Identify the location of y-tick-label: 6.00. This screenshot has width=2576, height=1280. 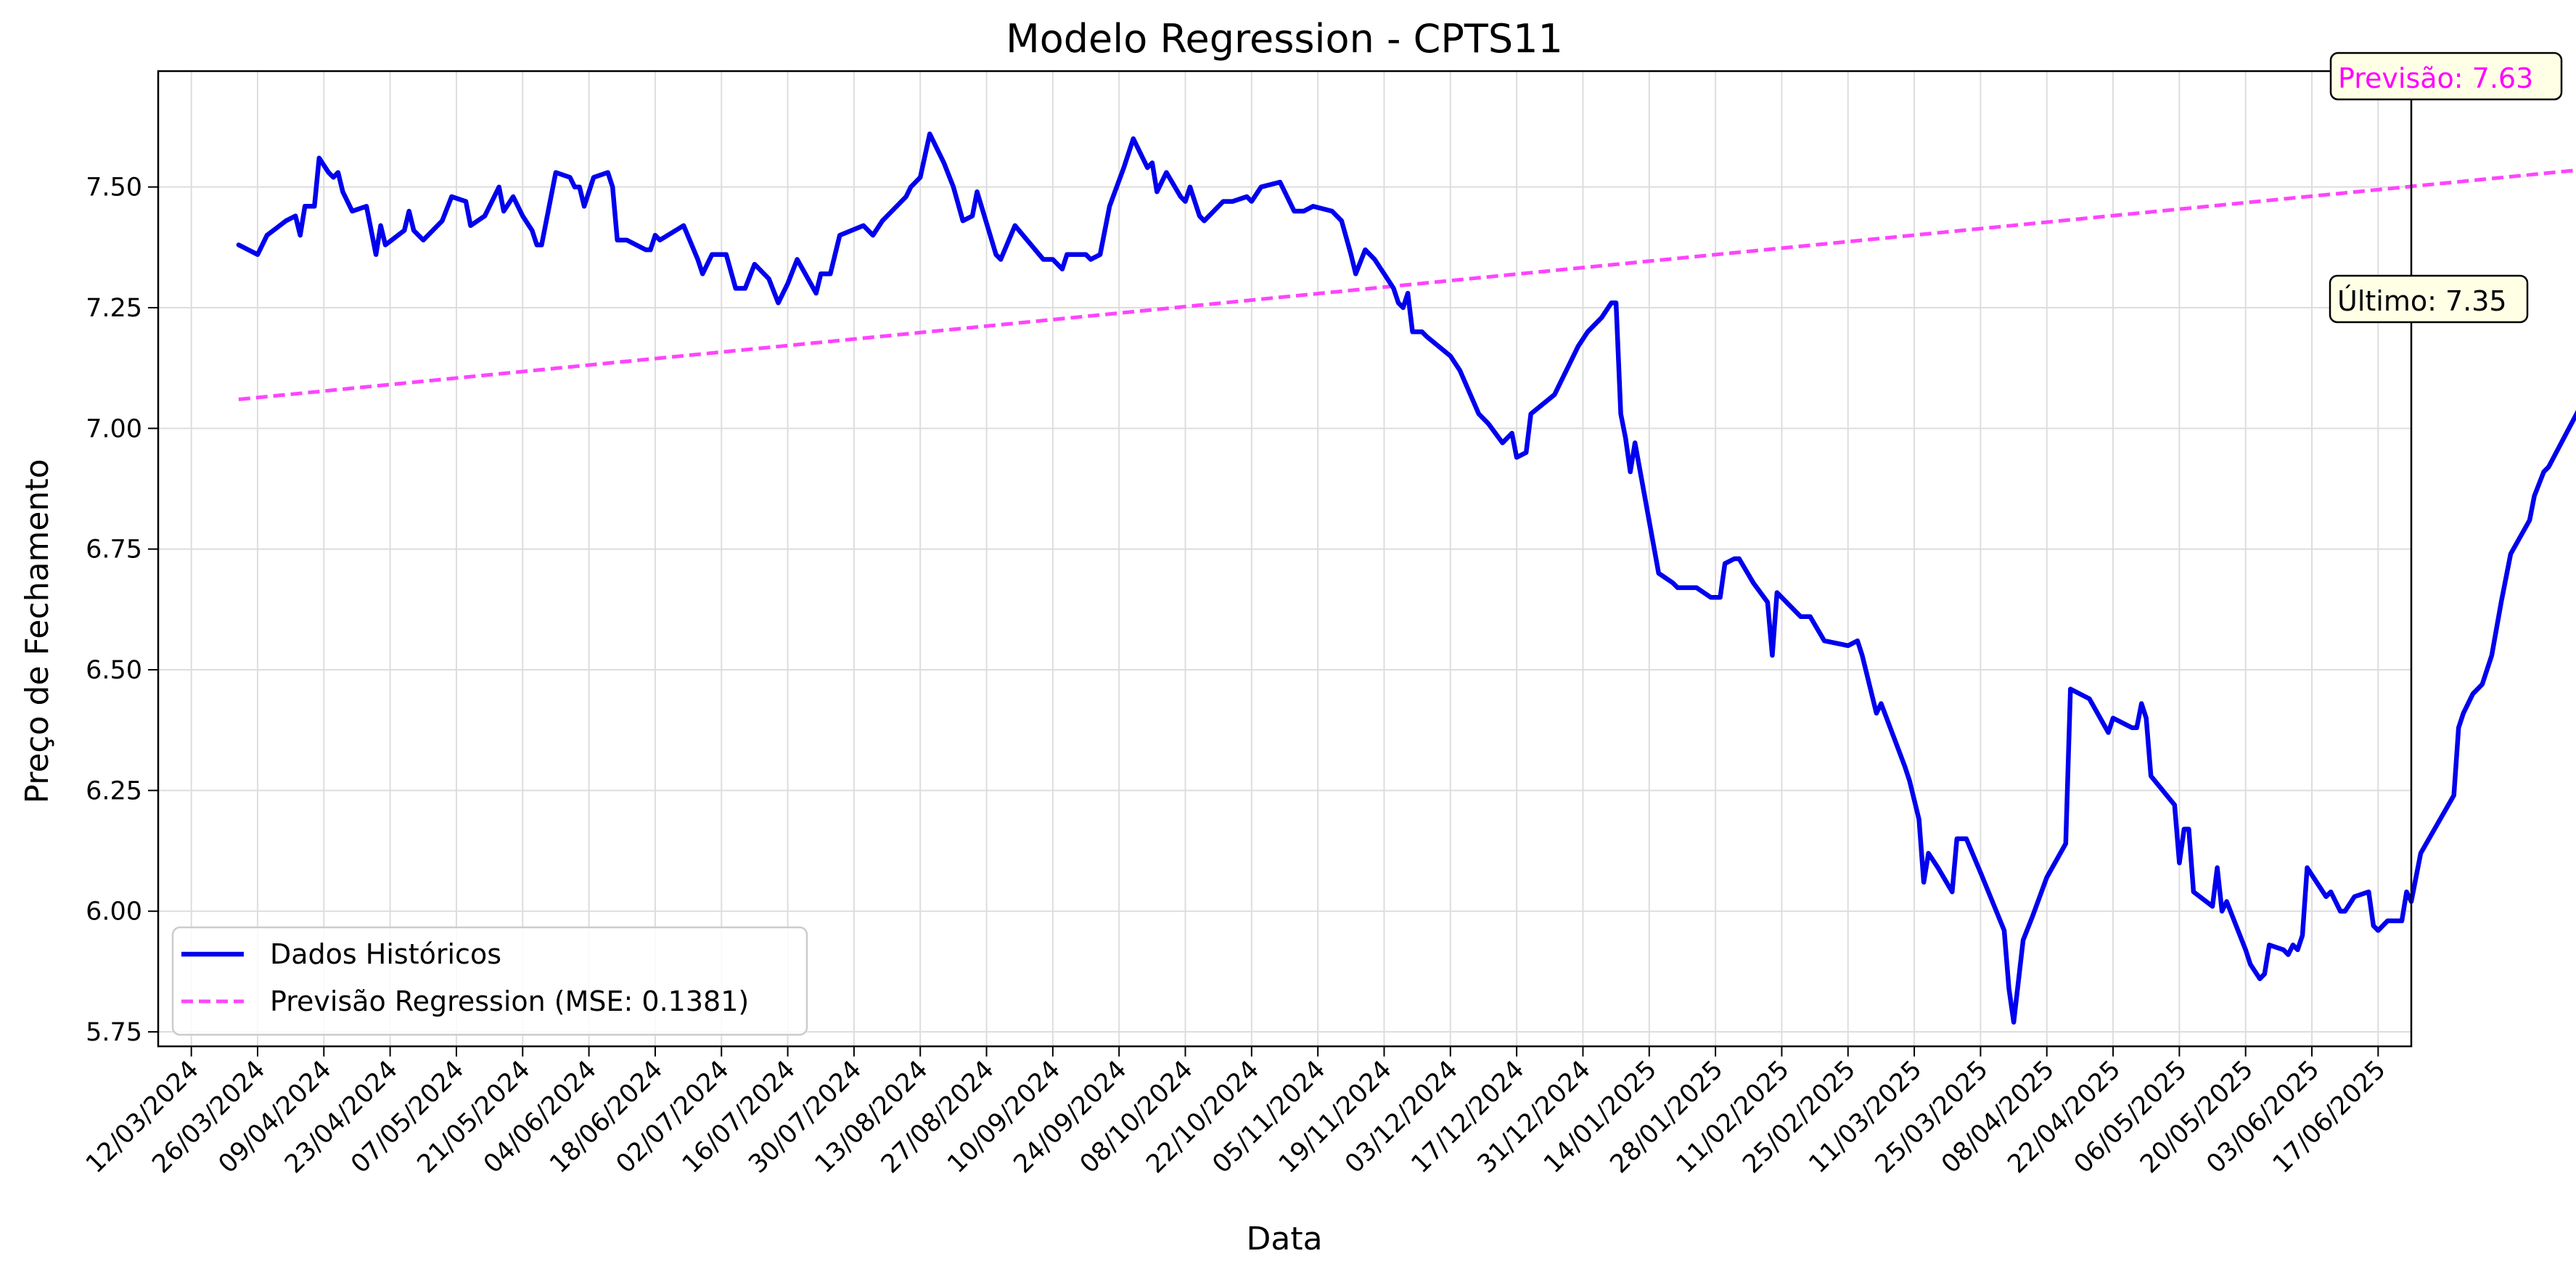
(114, 912).